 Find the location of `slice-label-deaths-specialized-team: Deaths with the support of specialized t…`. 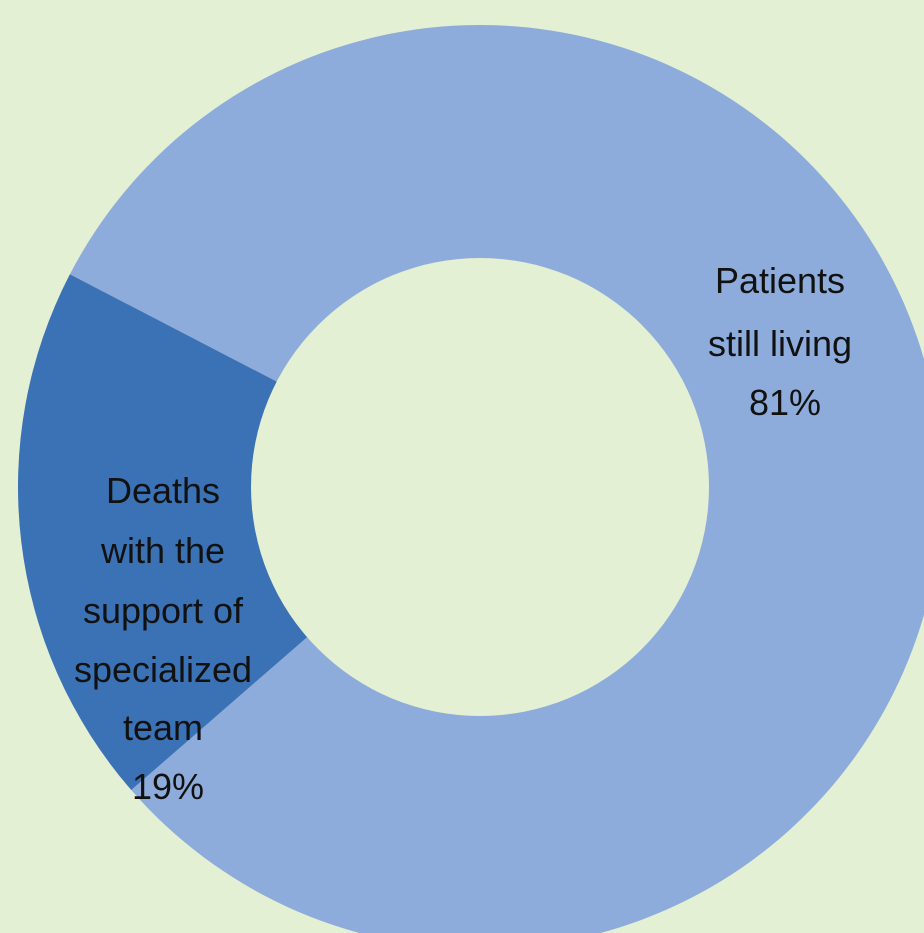

slice-label-deaths-specialized-team: Deaths with the support of specialized t… is located at coordinates (168, 638).